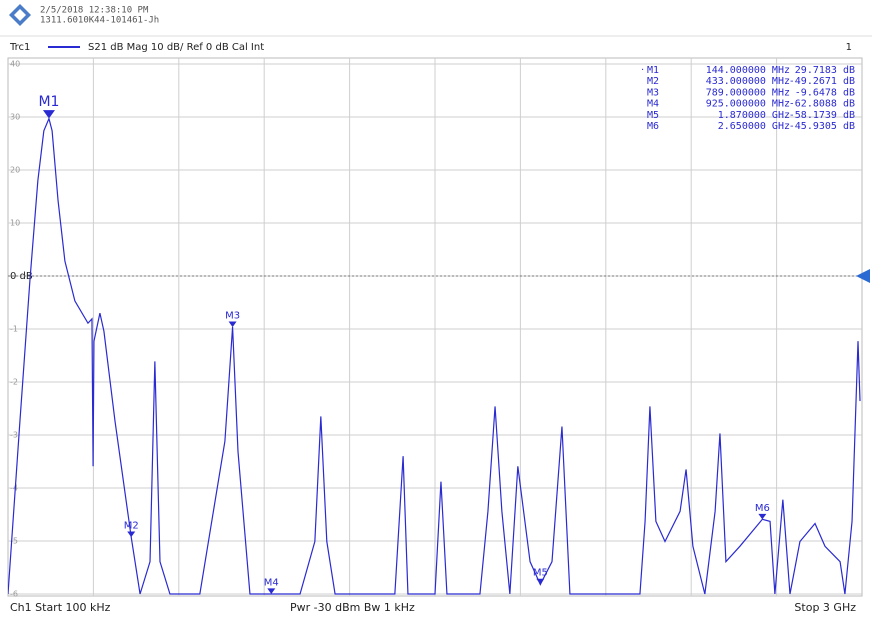 The height and width of the screenshot is (621, 872). What do you see at coordinates (653, 70) in the screenshot?
I see `marker-table-name: M1` at bounding box center [653, 70].